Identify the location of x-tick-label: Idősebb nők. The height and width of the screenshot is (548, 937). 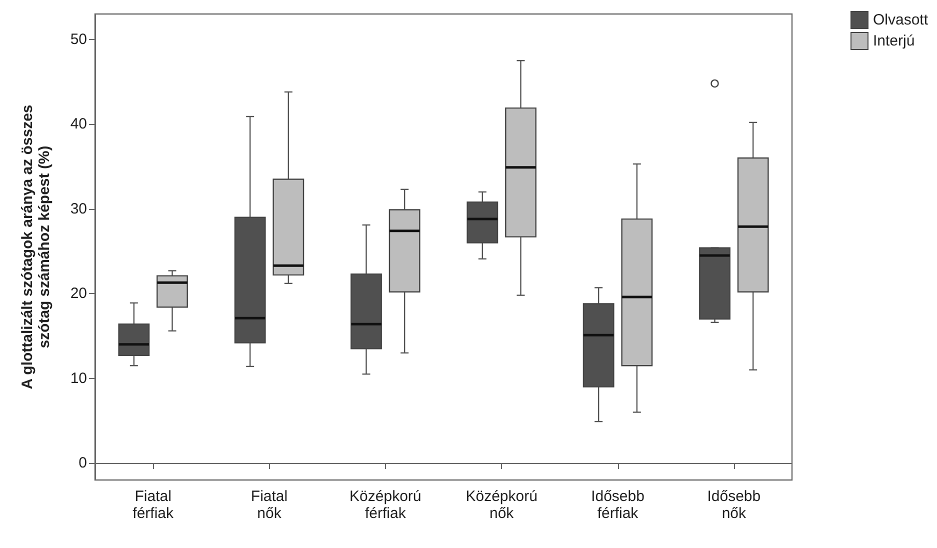
(734, 505).